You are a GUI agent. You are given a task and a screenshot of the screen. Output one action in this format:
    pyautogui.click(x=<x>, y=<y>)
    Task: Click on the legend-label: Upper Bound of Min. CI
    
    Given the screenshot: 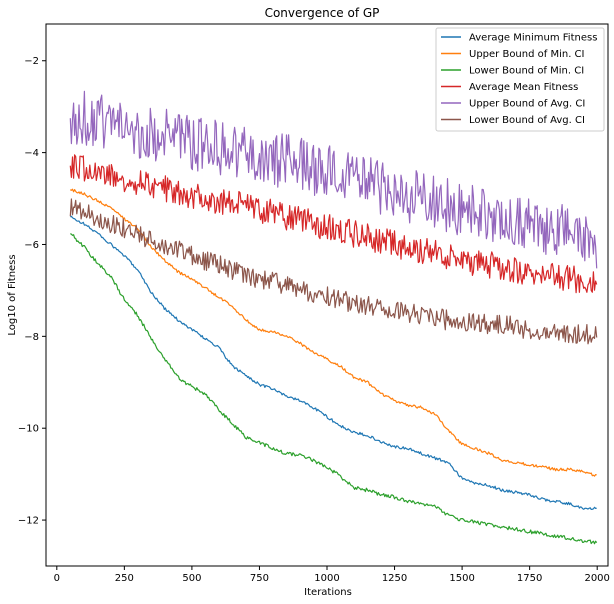 What is the action you would take?
    pyautogui.click(x=527, y=54)
    